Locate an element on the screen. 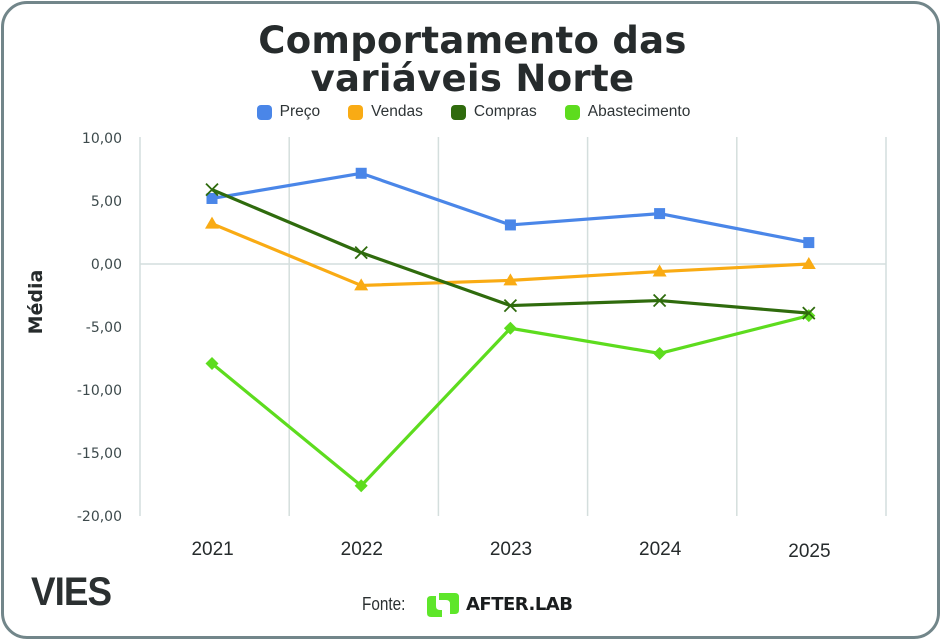  series-vendas is located at coordinates (510, 253).